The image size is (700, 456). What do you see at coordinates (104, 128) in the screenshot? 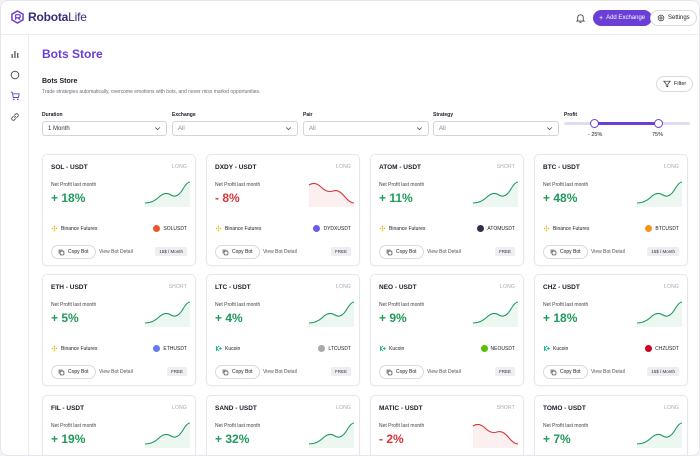
I see `duration-select: 1 Month` at bounding box center [104, 128].